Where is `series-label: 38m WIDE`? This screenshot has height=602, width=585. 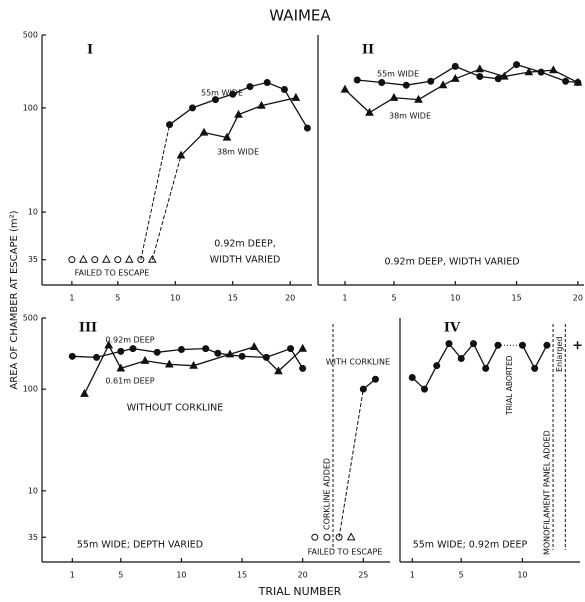 series-label: 38m WIDE is located at coordinates (410, 116).